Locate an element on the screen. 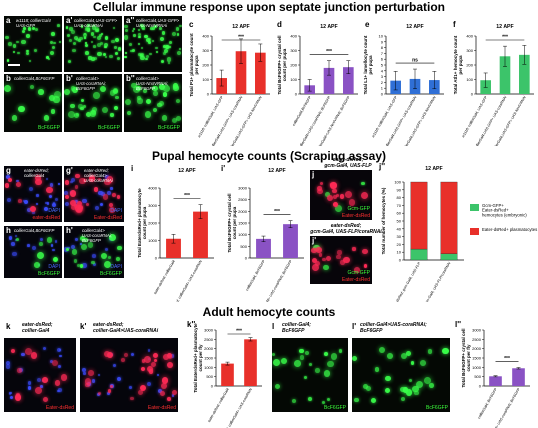 The image size is (538, 428). x-tick-label: collierGal4,UAS-GFP> UAS-NrxIVRNAi is located at coordinates (419, 120).